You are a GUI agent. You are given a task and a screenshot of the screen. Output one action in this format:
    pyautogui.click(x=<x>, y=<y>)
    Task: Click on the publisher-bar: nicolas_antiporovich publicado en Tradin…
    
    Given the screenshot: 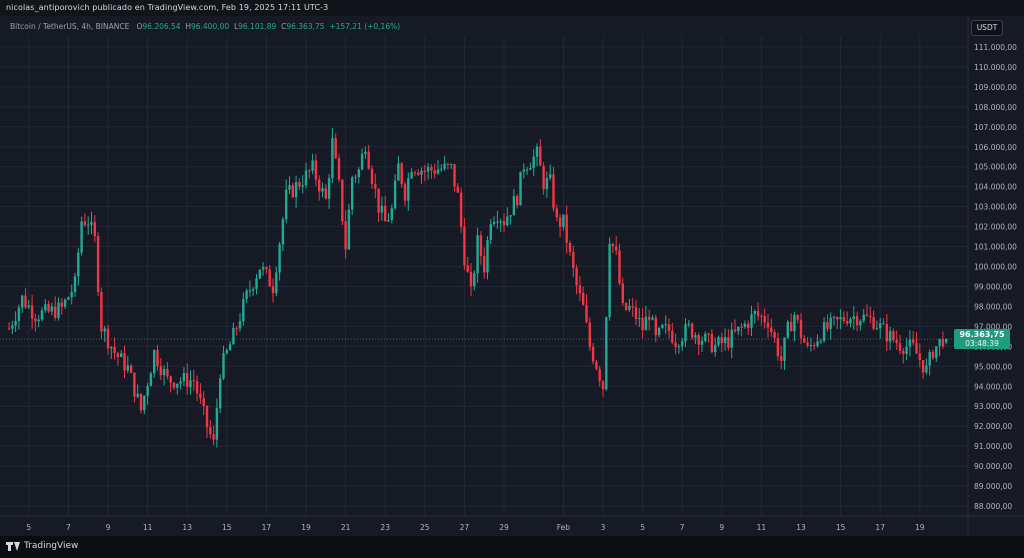 What is the action you would take?
    pyautogui.click(x=512, y=8)
    